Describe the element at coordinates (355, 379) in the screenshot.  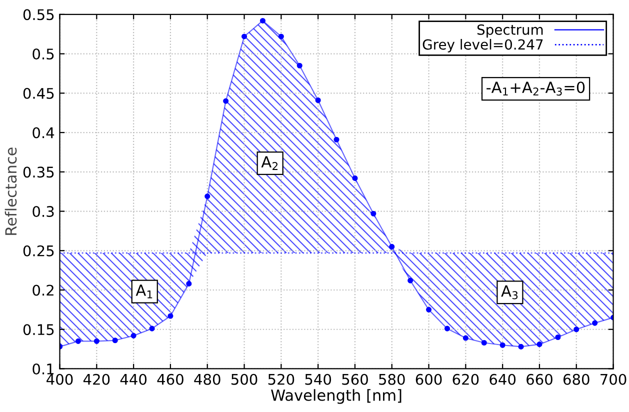
I see `x-tick-label: 560` at that location.